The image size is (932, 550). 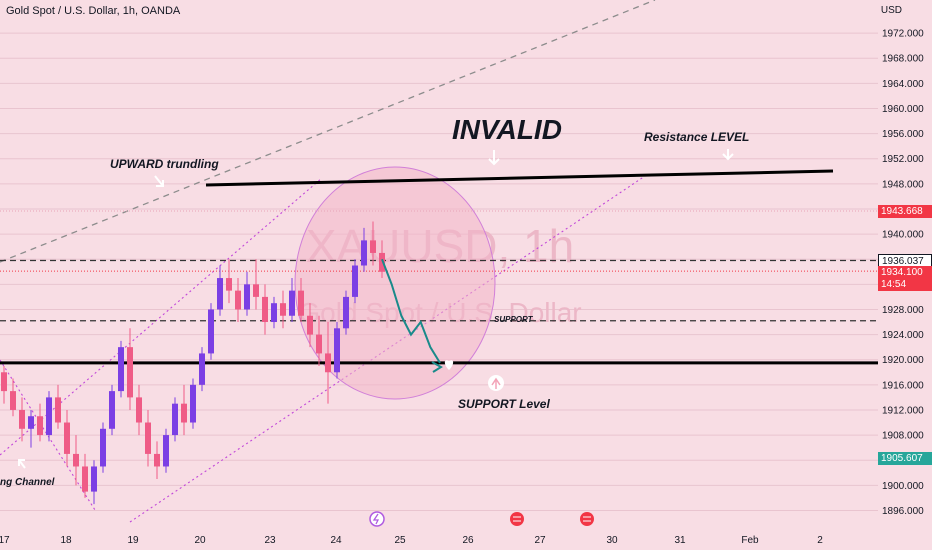 What do you see at coordinates (903, 436) in the screenshot?
I see `y-tick-label: 1908.000` at bounding box center [903, 436].